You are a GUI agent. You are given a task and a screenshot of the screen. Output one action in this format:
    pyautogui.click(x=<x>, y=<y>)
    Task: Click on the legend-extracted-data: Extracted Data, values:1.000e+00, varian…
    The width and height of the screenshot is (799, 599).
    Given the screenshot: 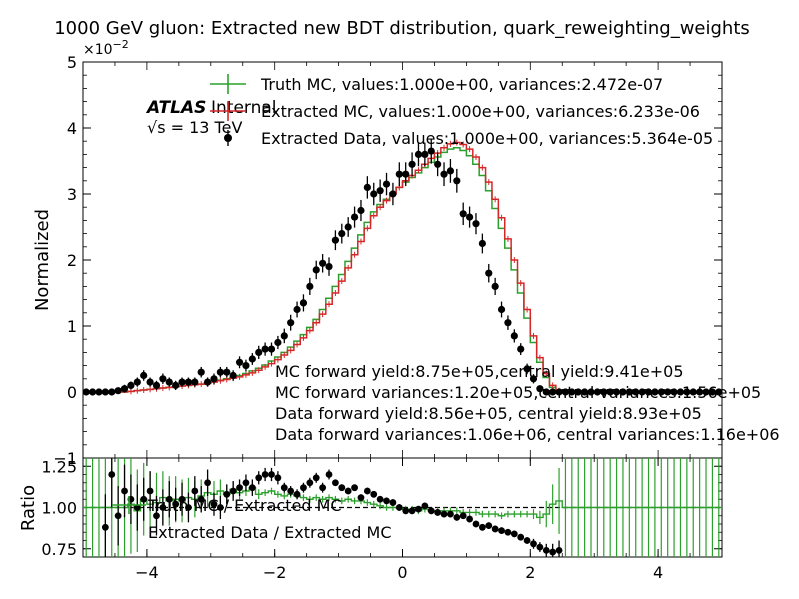 What is the action you would take?
    pyautogui.click(x=468, y=138)
    